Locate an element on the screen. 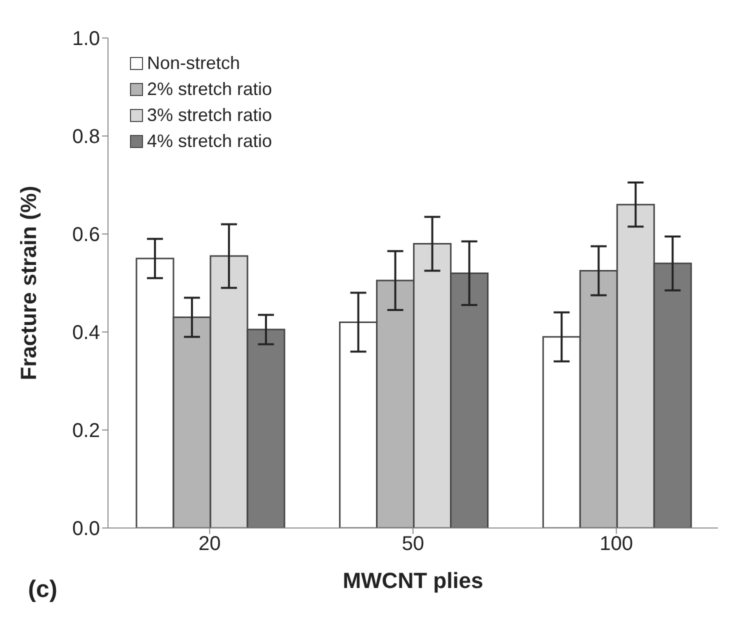  y-tick-label: 0.2 is located at coordinates (86, 431).